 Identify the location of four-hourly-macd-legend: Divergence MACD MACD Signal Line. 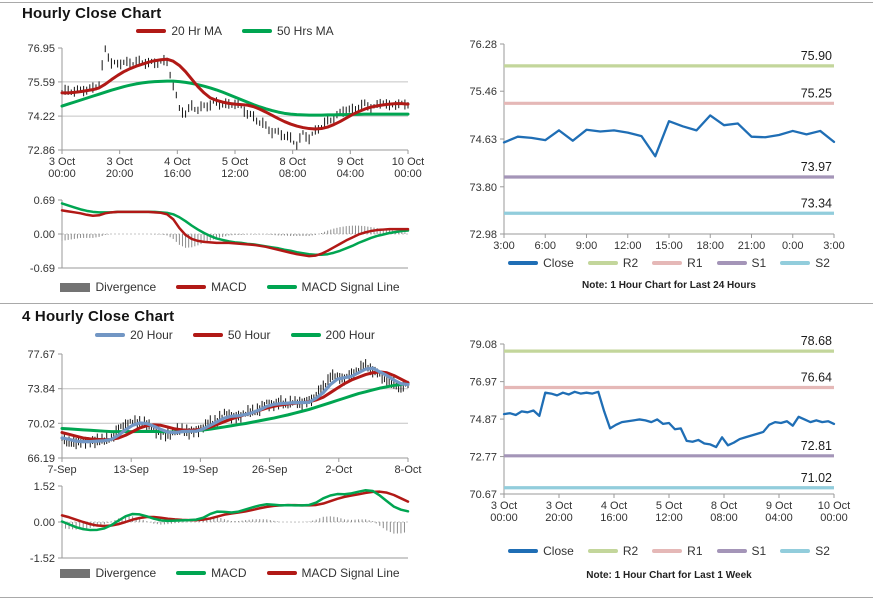
(230, 573).